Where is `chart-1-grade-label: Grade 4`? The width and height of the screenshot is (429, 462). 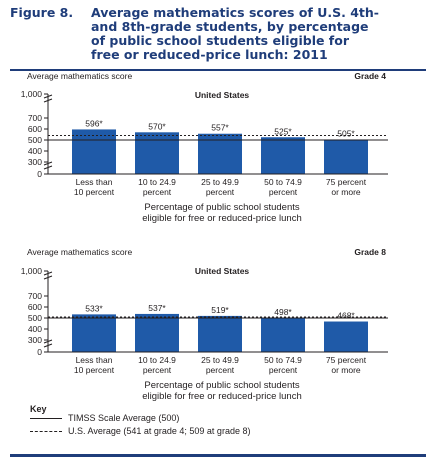
chart-1-grade-label: Grade 4 is located at coordinates (370, 76).